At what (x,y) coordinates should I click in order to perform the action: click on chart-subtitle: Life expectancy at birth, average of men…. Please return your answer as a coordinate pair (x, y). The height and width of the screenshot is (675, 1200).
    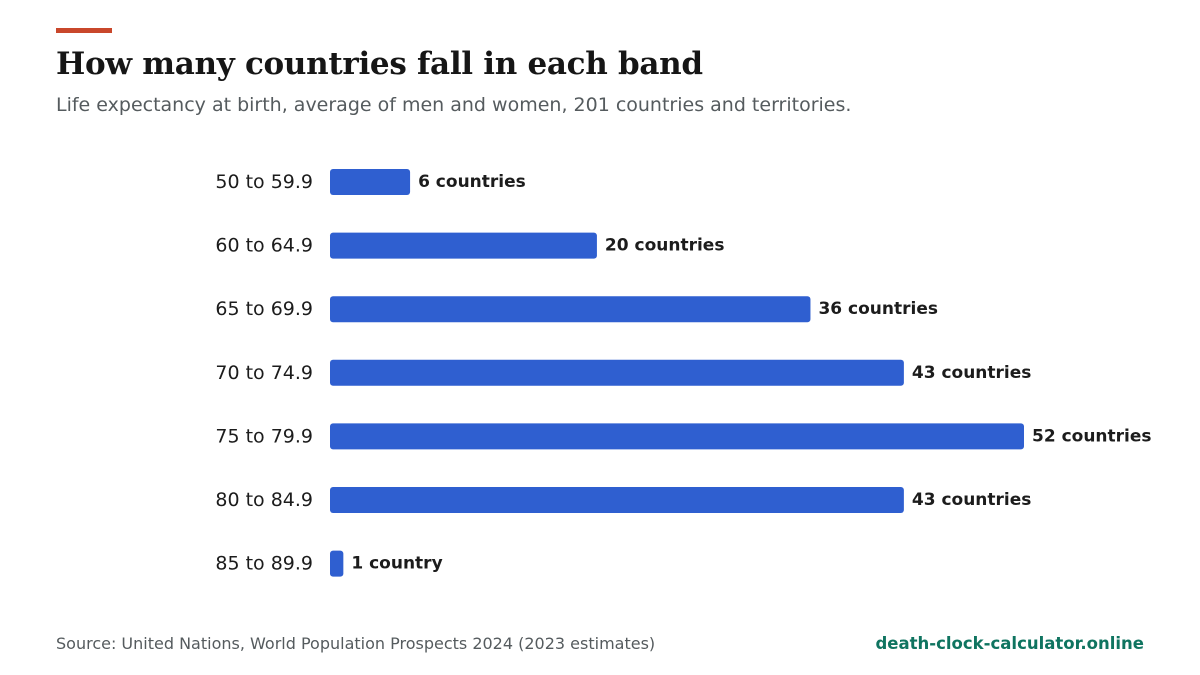
    Looking at the image, I should click on (454, 105).